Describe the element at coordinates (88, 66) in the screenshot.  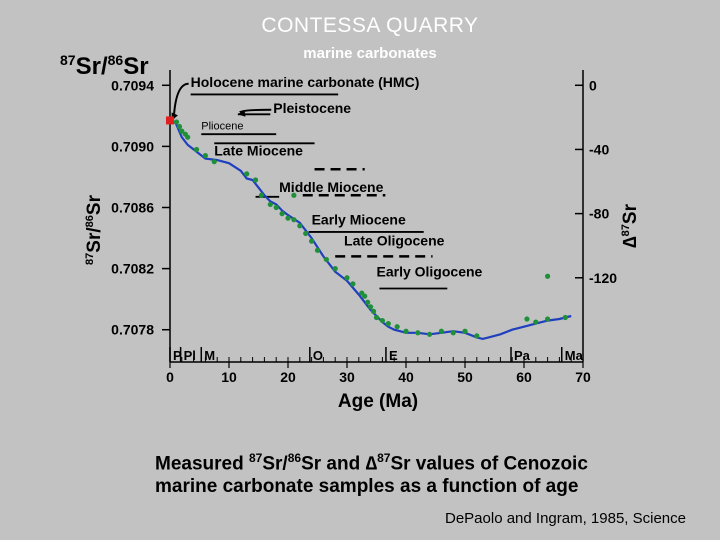
I see `ratio-heading-sym-a: Sr` at that location.